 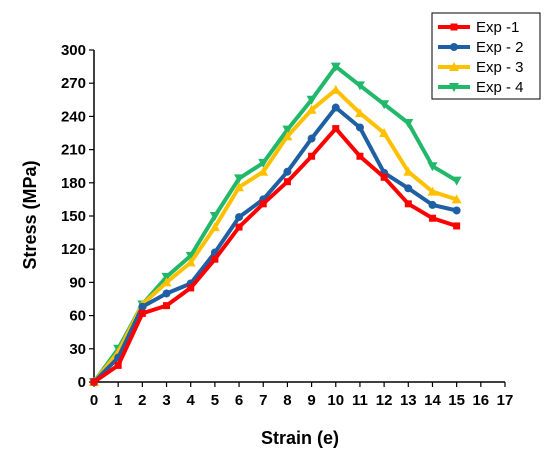 I want to click on y-tick-label: 150, so click(x=73, y=216).